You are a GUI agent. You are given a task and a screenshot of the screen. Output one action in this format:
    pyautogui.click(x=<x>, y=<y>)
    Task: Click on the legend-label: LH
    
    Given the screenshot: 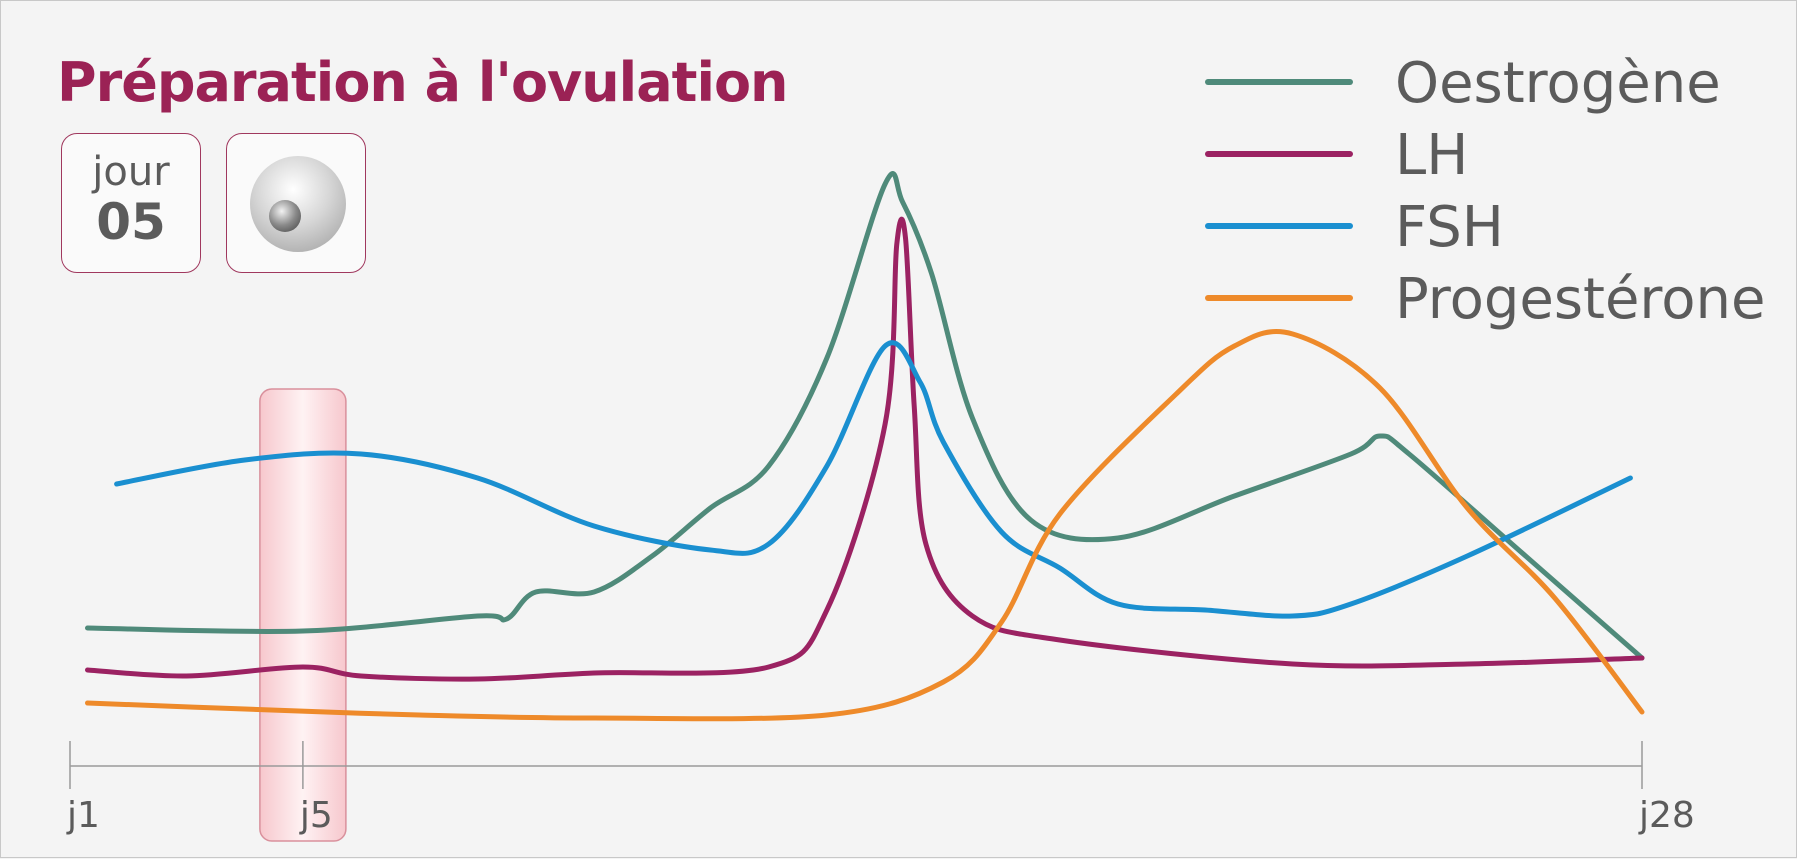 What is the action you would take?
    pyautogui.click(x=1432, y=155)
    